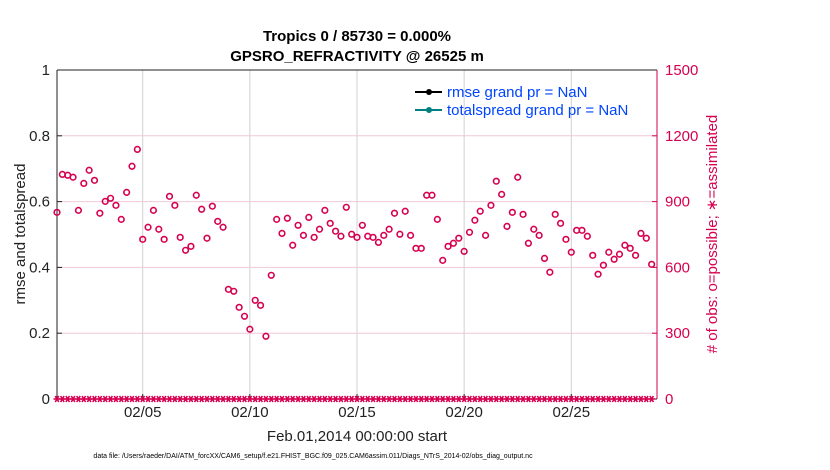  What do you see at coordinates (46, 70) in the screenshot?
I see `y-tick-label-left: 1` at bounding box center [46, 70].